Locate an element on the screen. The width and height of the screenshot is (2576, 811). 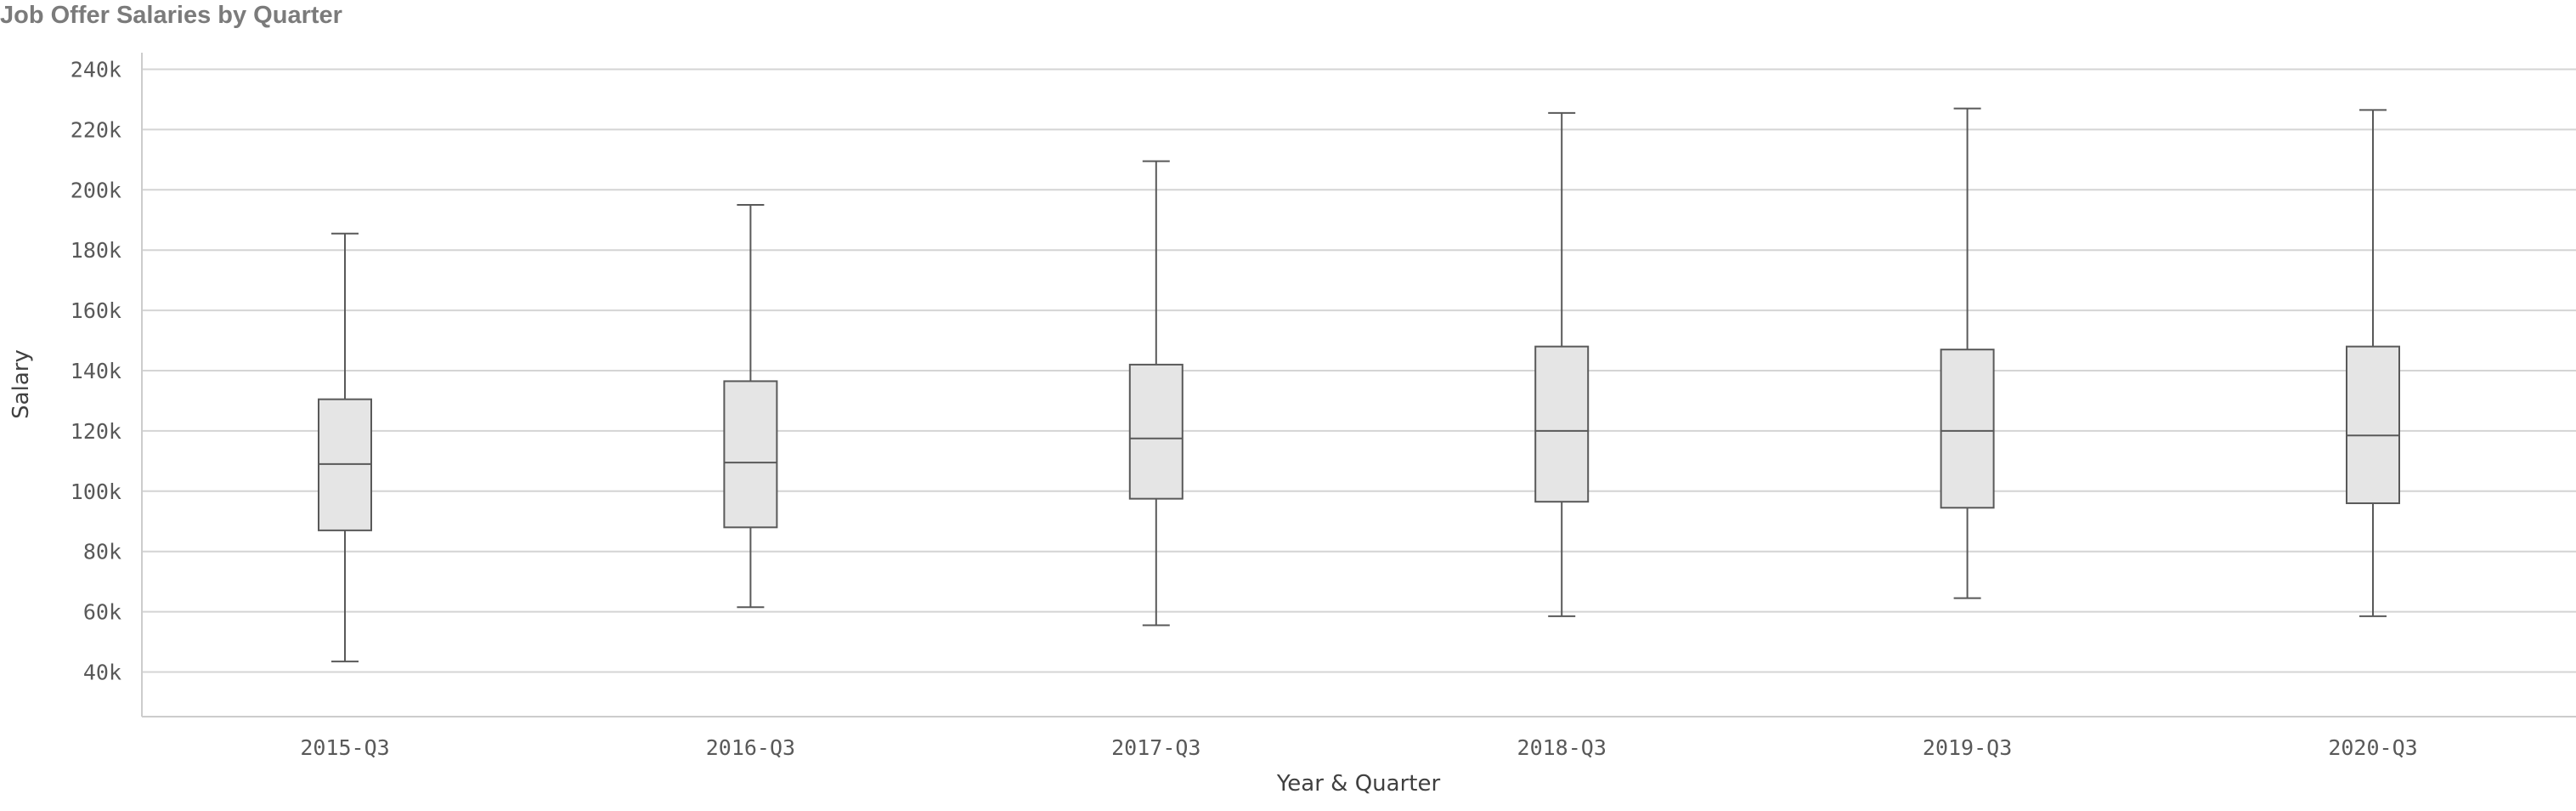
y-axis-title: Salary is located at coordinates (21, 384).